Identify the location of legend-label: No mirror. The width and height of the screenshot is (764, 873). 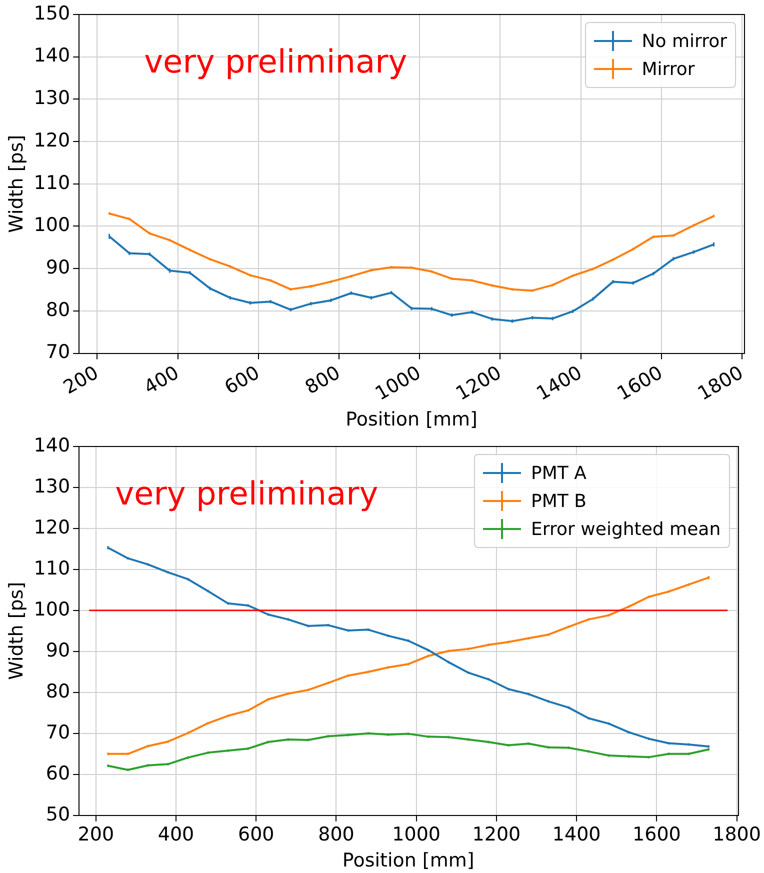
(684, 41).